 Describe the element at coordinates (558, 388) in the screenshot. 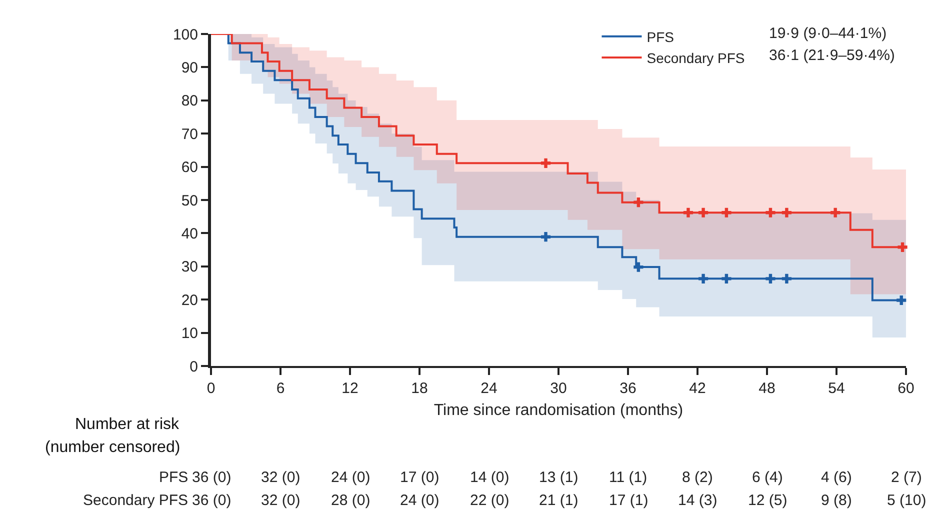

I see `x-tick-label: 30` at that location.